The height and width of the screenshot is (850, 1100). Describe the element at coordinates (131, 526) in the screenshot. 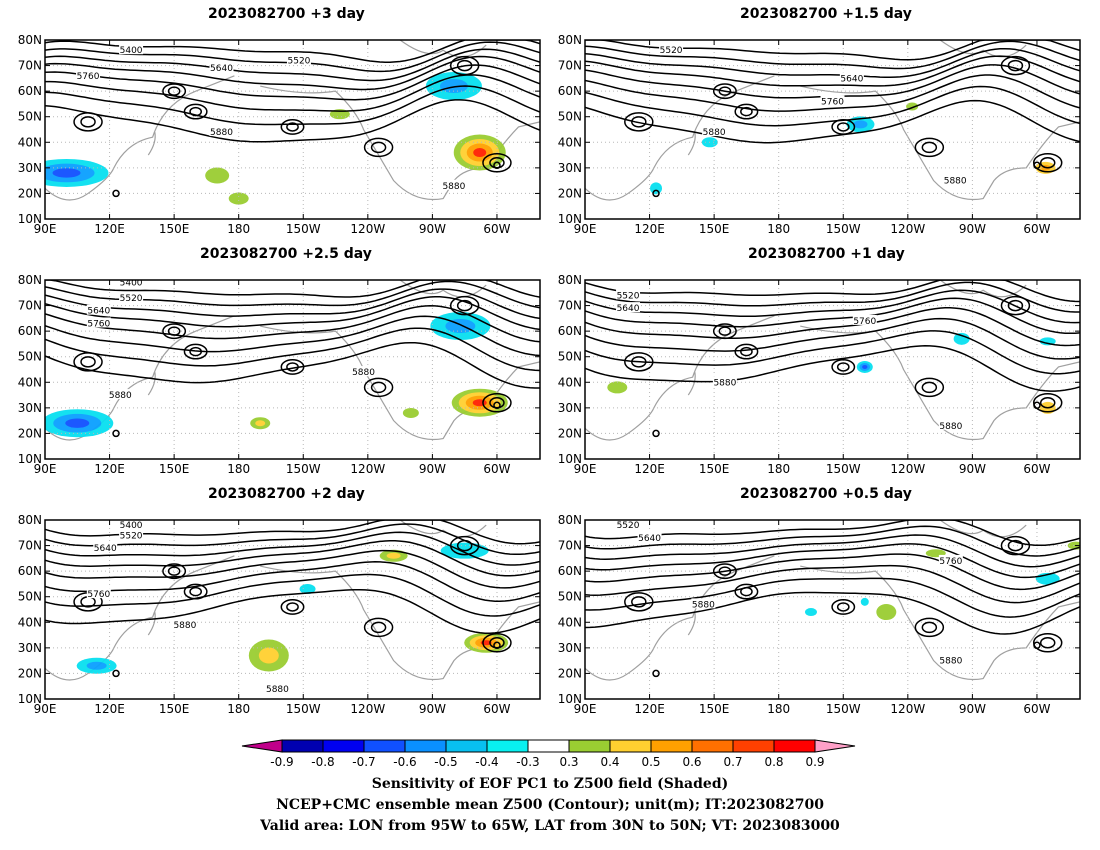

I see `contour-label: 5400` at that location.